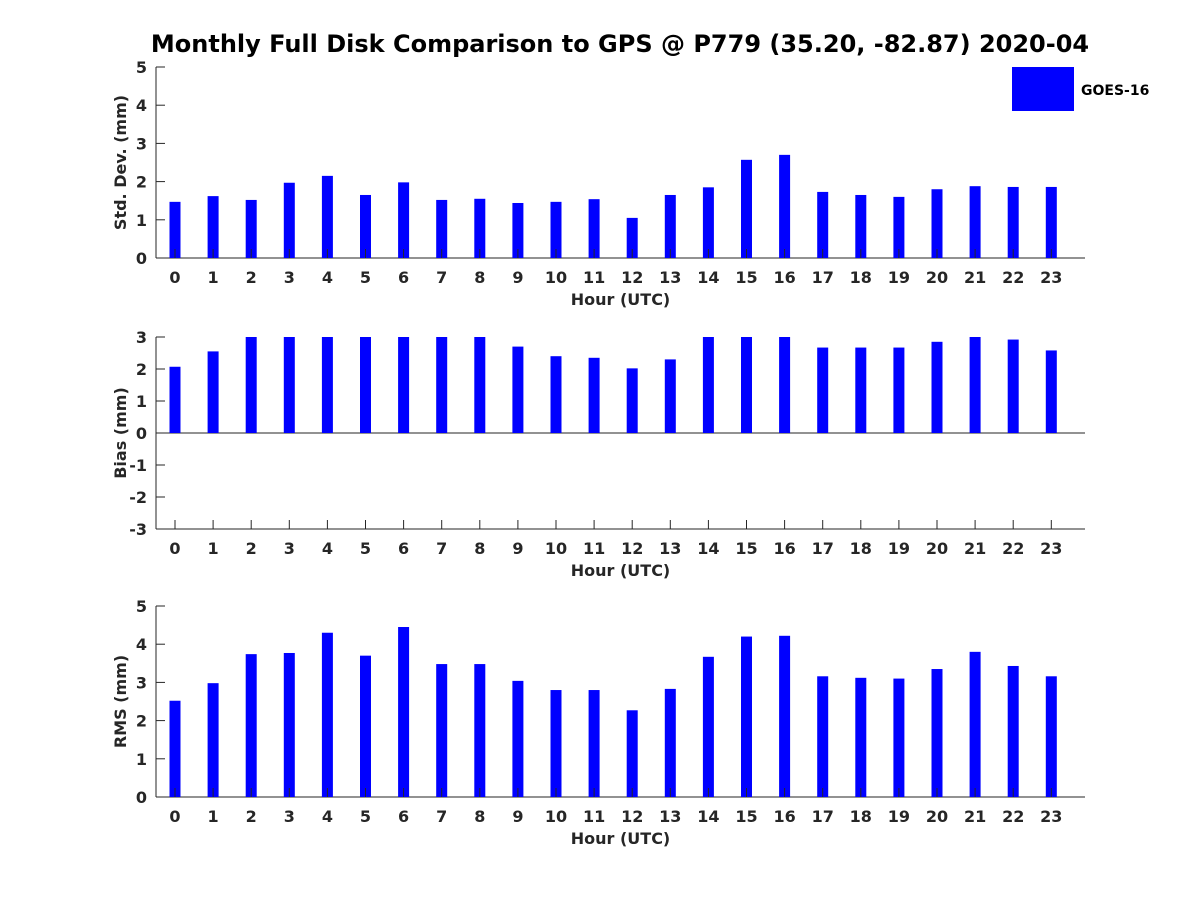 The width and height of the screenshot is (1200, 904). I want to click on panel-1-x-tick-label: 13, so click(670, 277).